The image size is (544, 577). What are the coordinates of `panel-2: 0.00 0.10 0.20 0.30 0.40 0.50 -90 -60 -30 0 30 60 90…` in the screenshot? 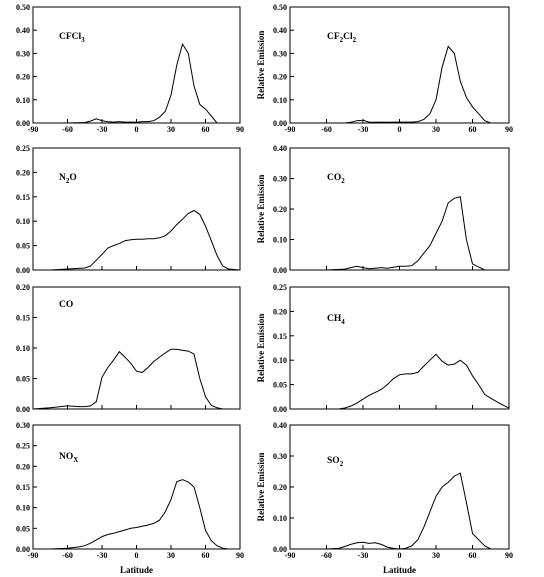 It's located at (384, 68).